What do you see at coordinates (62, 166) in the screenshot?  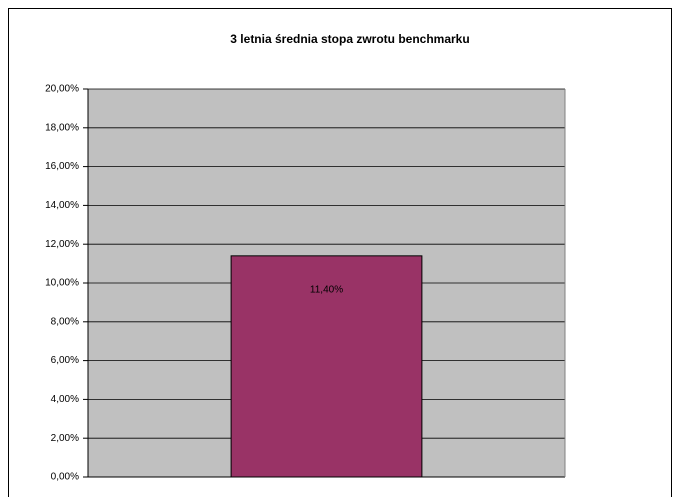 I see `y-tick-label: 16,00%` at bounding box center [62, 166].